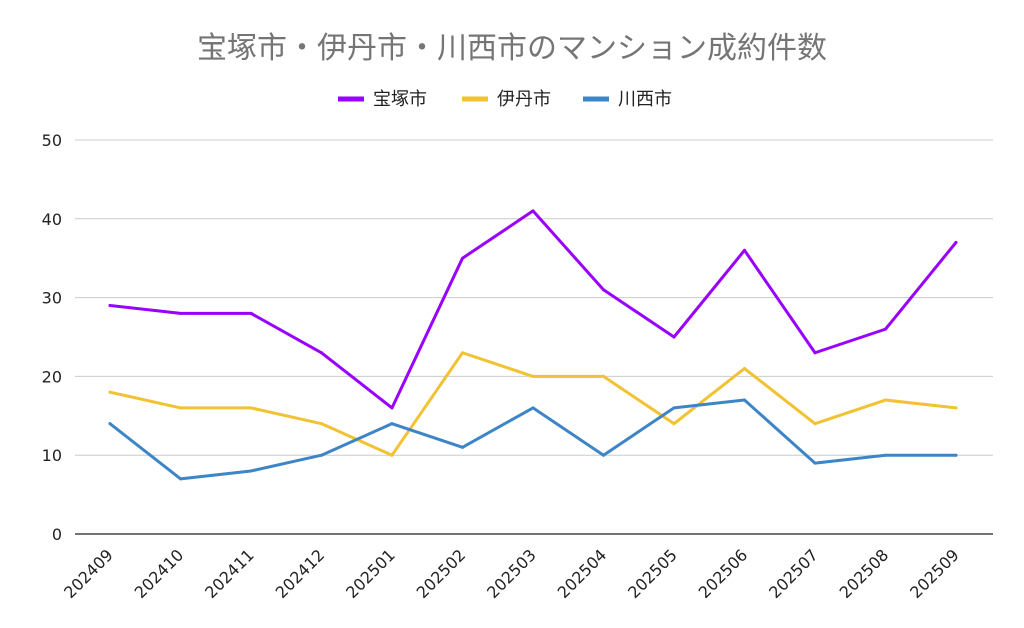  I want to click on data-point-伊丹市-202505, so click(674, 424).